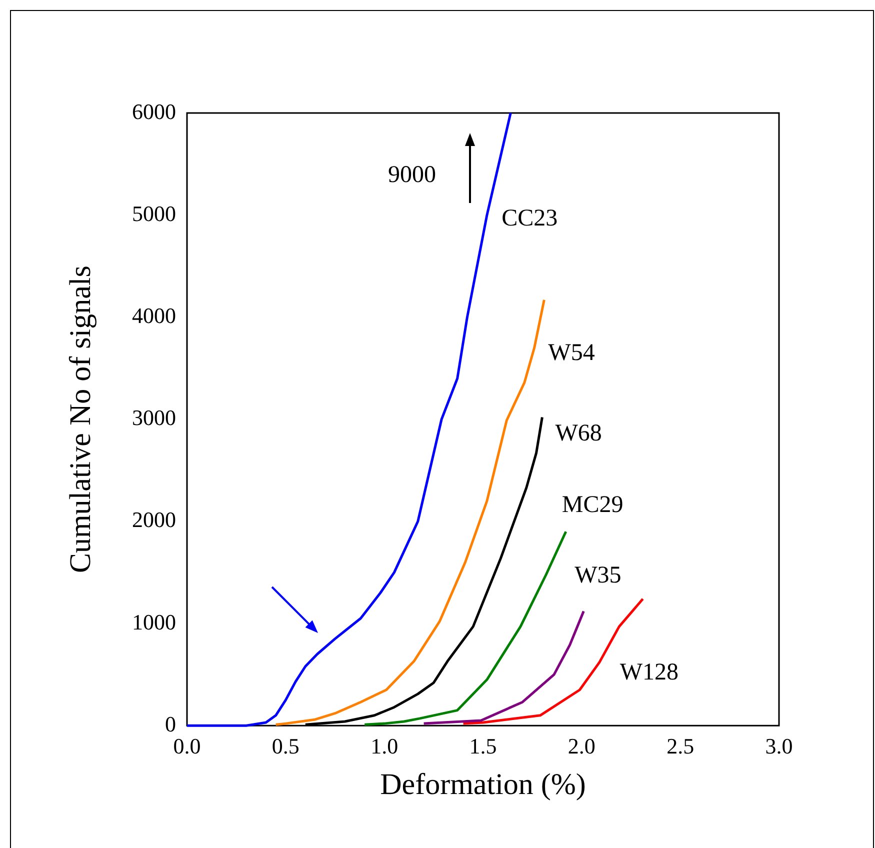 This screenshot has width=875, height=848. I want to click on y-tick-label: 4000, so click(154, 315).